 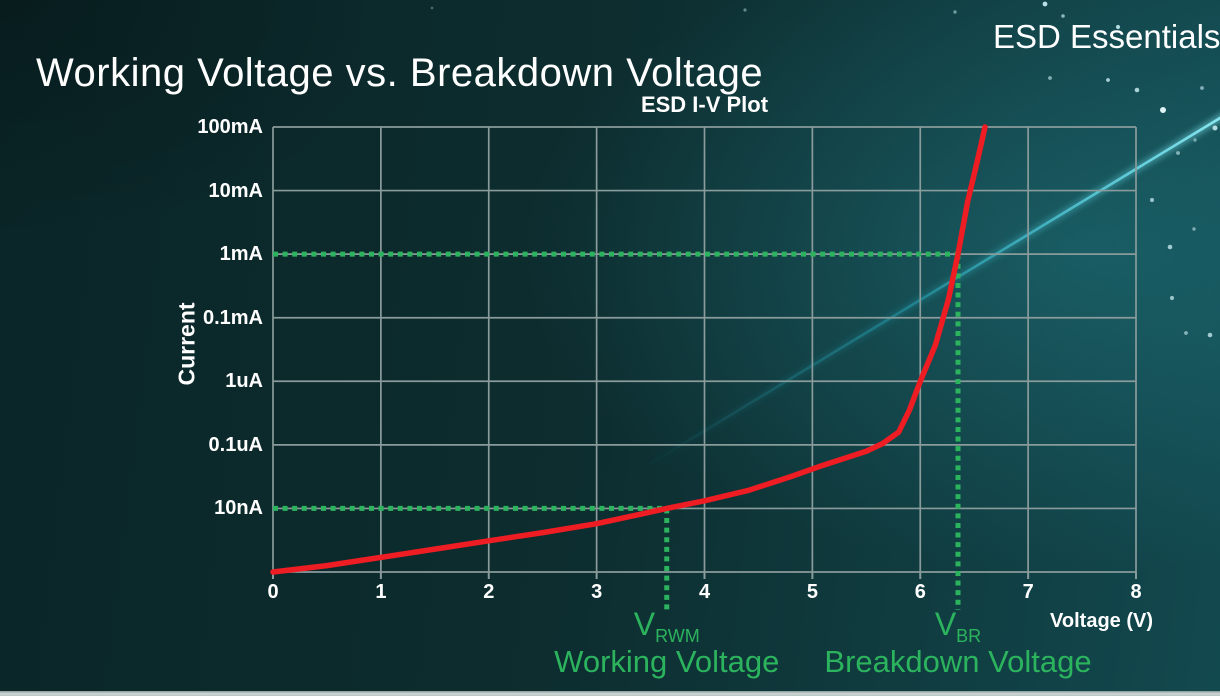 I want to click on bottom-edge-bar, so click(x=610, y=693).